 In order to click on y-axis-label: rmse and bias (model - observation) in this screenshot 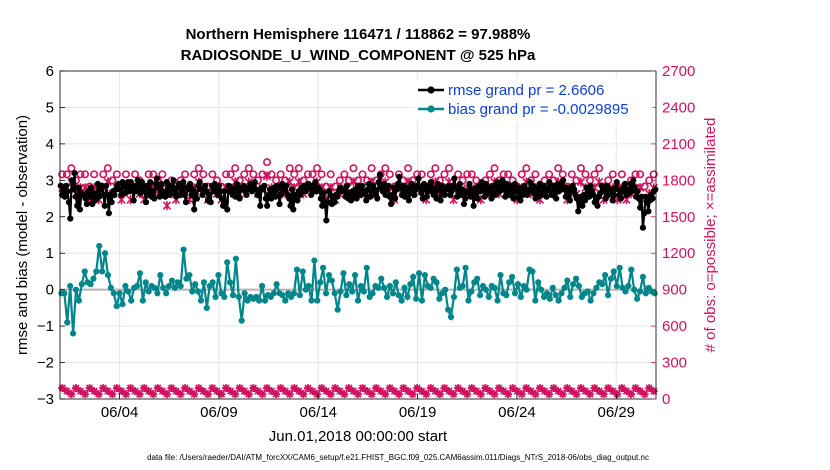, I will do `click(22, 235)`.